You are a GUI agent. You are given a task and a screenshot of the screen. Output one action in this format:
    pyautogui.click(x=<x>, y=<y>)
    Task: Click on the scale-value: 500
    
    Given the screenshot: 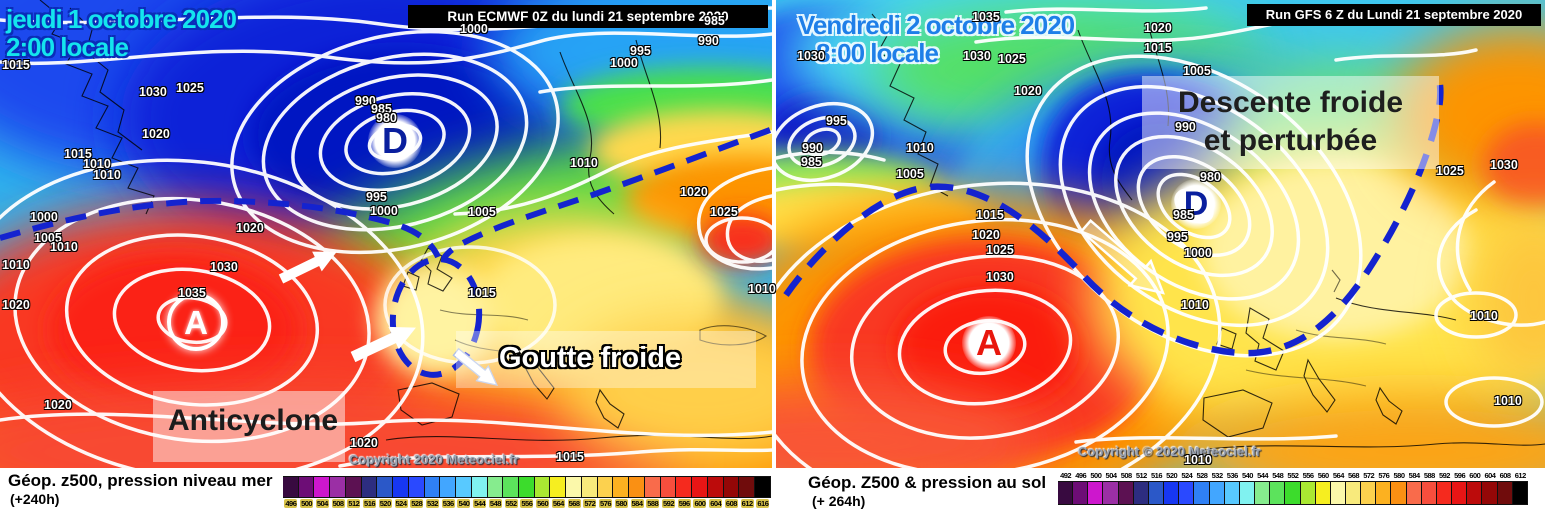 What is the action you would take?
    pyautogui.click(x=1096, y=475)
    